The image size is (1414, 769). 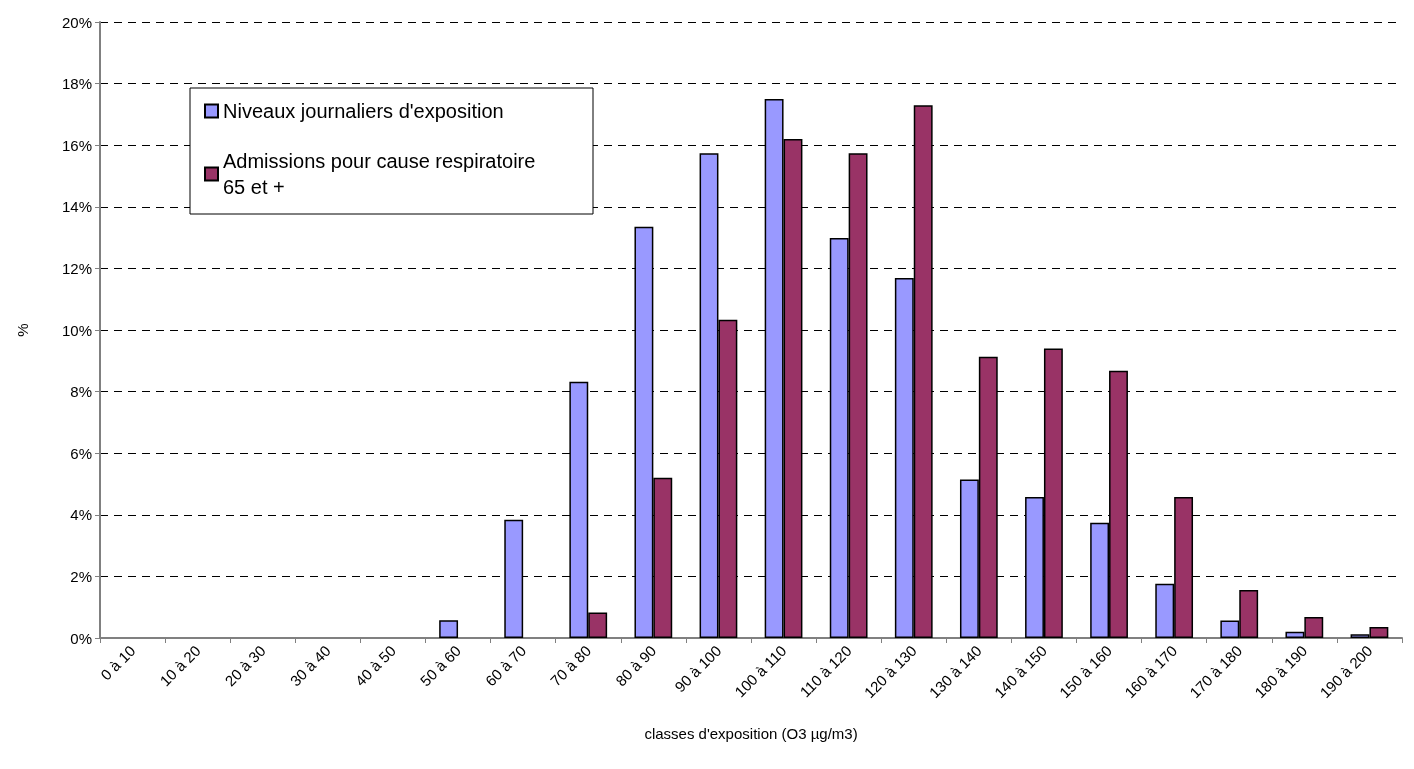 I want to click on x-tick-label: 10 à 20, so click(x=180, y=665).